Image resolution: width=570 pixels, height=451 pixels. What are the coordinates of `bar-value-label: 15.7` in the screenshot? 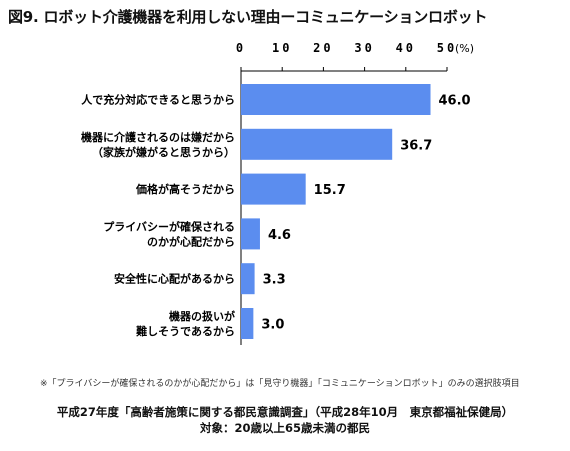 It's located at (330, 190).